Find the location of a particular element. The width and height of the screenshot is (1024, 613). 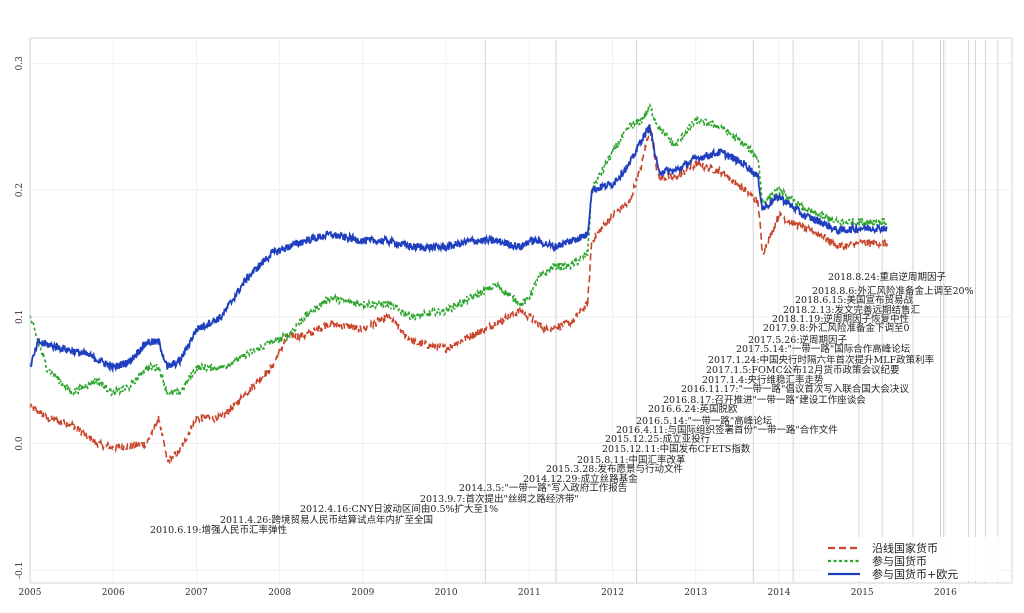

legend-label-0: 沿线国家货币 is located at coordinates (905, 548).